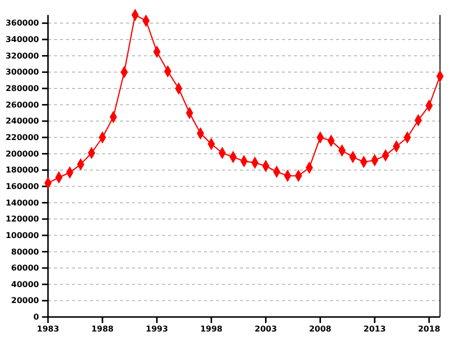 Image resolution: width=455 pixels, height=340 pixels. What do you see at coordinates (157, 329) in the screenshot?
I see `x-tick-label: 1993` at bounding box center [157, 329].